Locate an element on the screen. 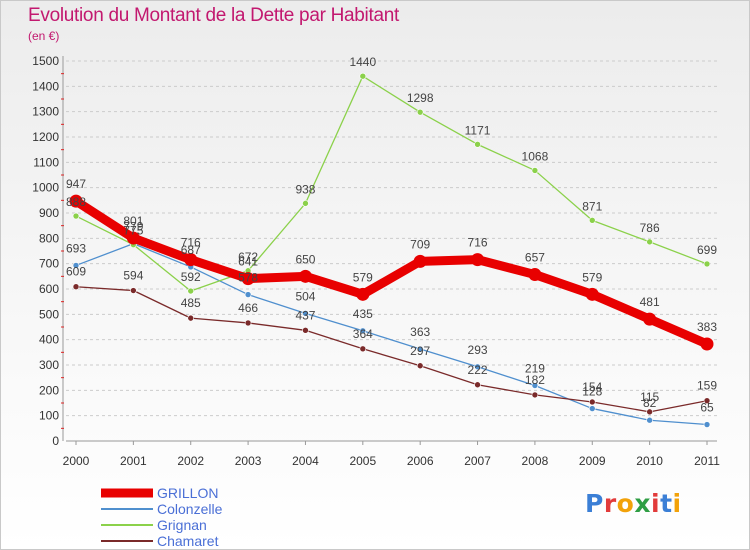 Image resolution: width=750 pixels, height=550 pixels. x-tick-label: 2001 is located at coordinates (133, 461).